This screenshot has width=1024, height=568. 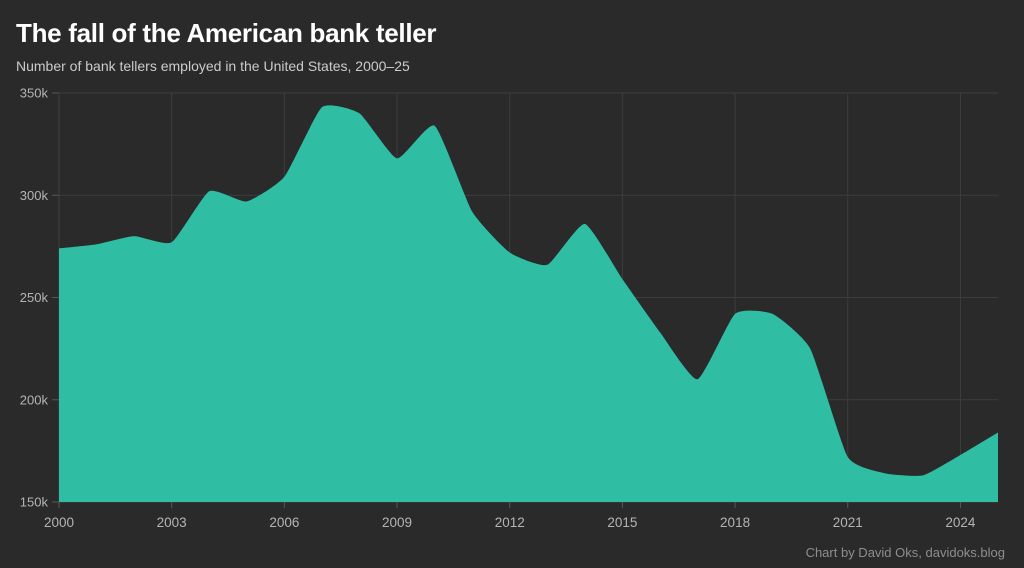 What do you see at coordinates (735, 522) in the screenshot?
I see `x-tick-label-2018: 2018` at bounding box center [735, 522].